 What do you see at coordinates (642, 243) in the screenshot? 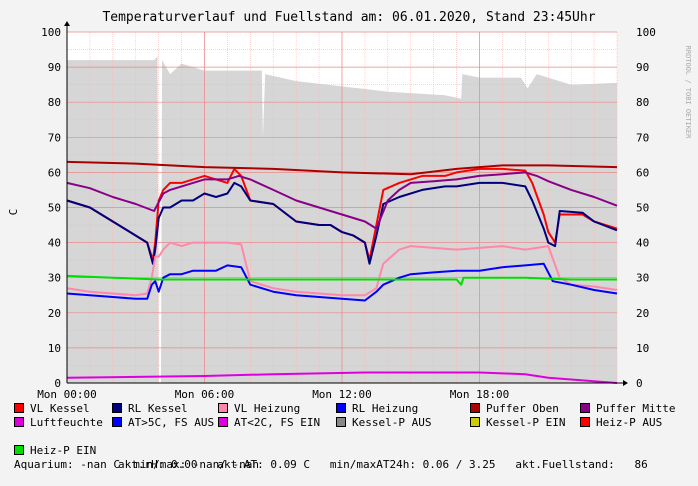
I see `y-tick-label-right: 40` at bounding box center [642, 243].